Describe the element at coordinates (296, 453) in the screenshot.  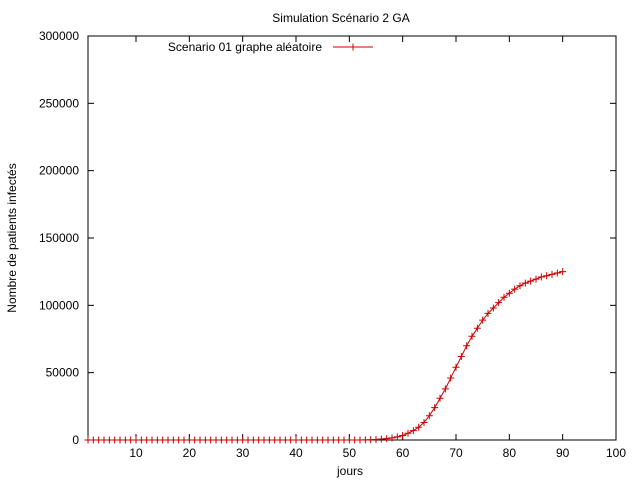
I see `x-tick-label: 40` at that location.